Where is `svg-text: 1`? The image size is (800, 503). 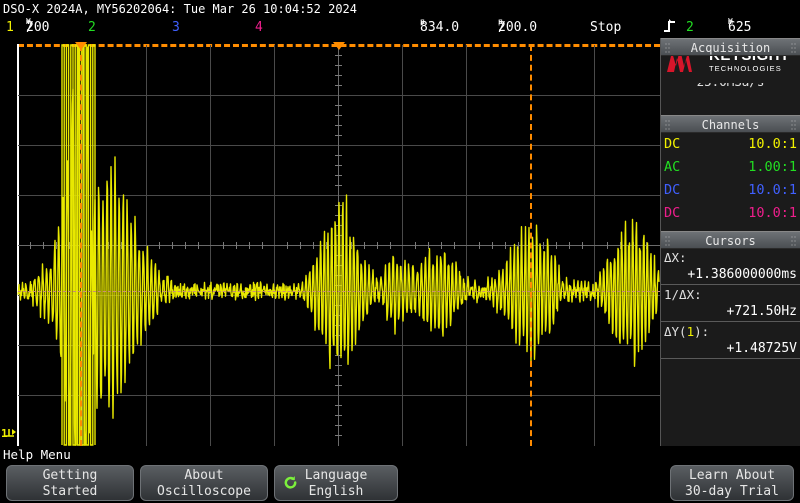
svg-text: 1 is located at coordinates (4, 433).